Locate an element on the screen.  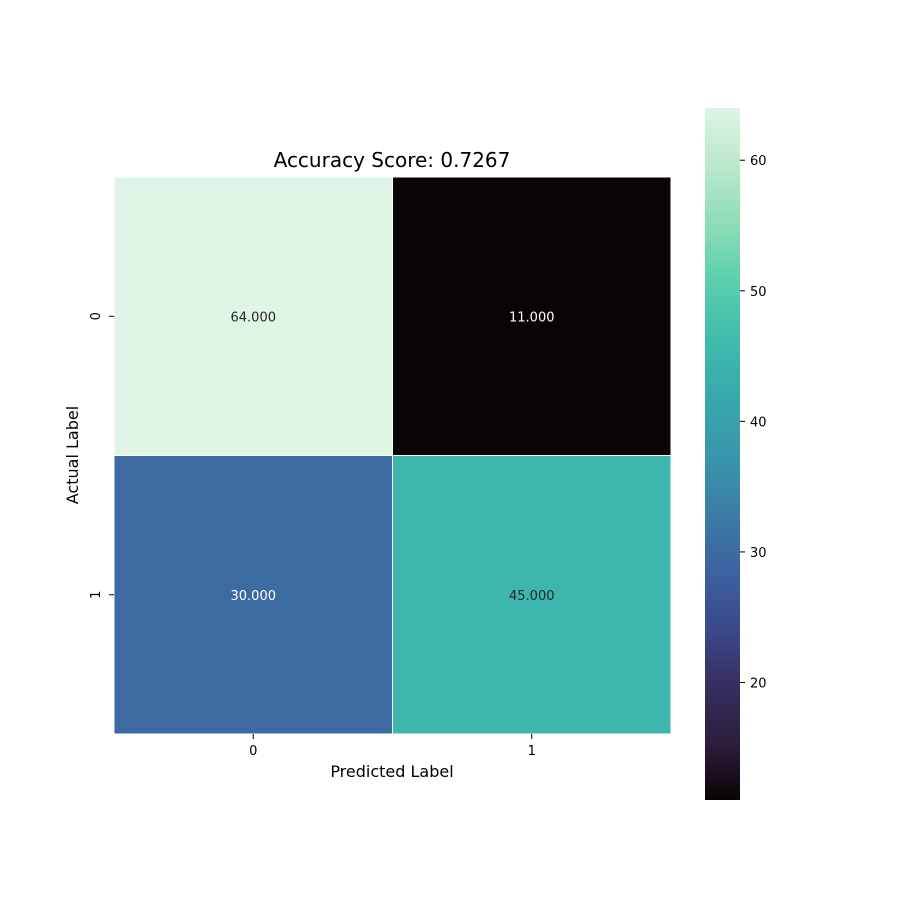
y-axis-ticks: 01 is located at coordinates (101, 455).